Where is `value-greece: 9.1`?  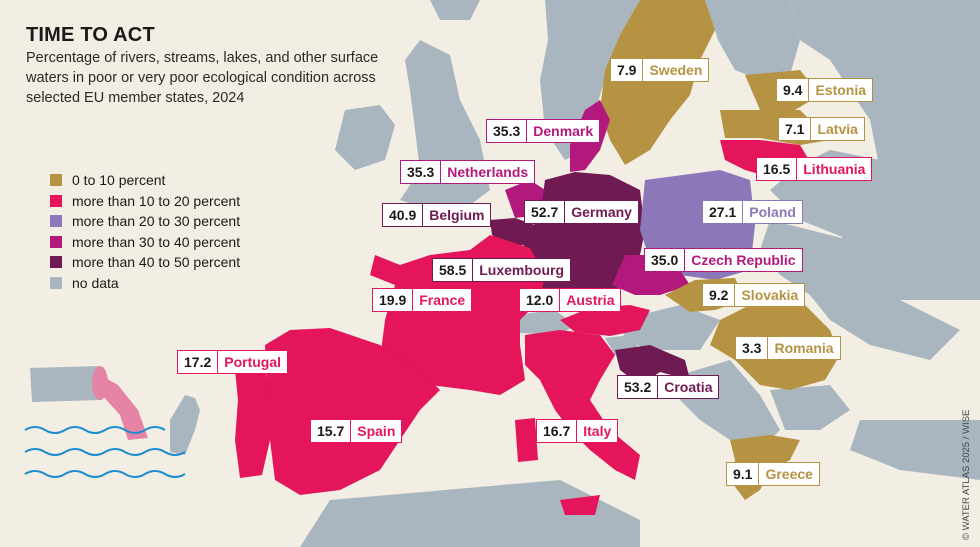 value-greece: 9.1 is located at coordinates (743, 474).